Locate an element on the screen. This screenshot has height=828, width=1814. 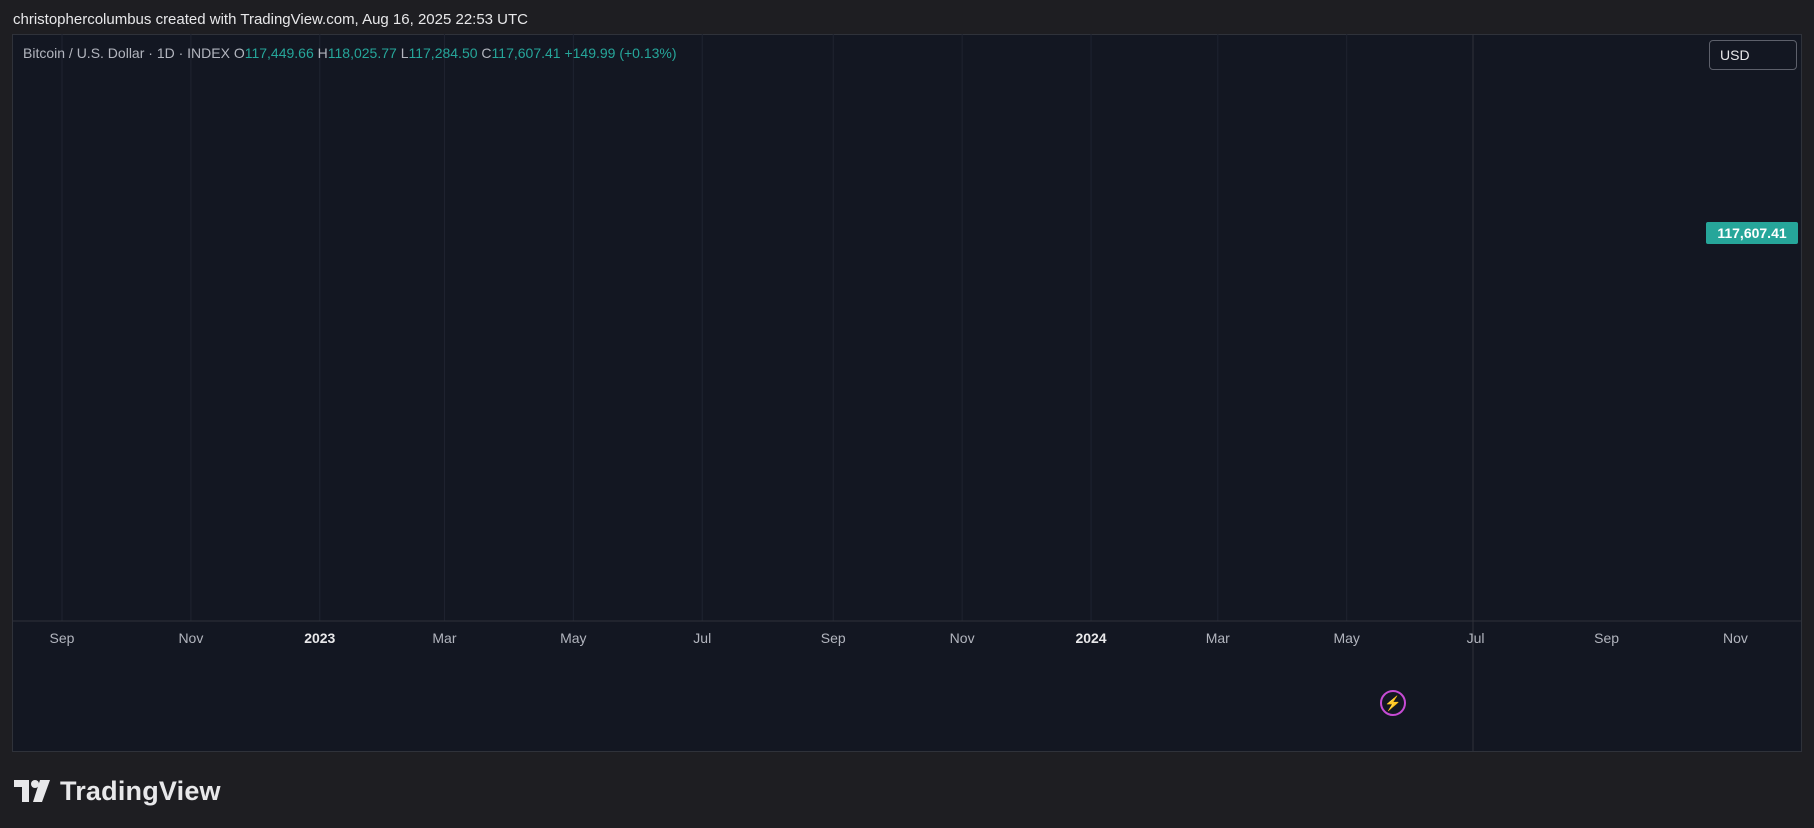
low-label: L is located at coordinates (404, 53).